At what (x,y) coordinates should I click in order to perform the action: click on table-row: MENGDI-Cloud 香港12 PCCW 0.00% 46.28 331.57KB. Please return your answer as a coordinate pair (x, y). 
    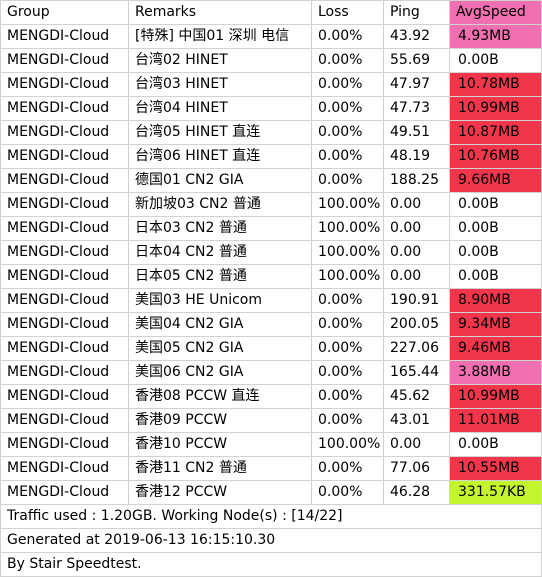
    Looking at the image, I should click on (271, 492).